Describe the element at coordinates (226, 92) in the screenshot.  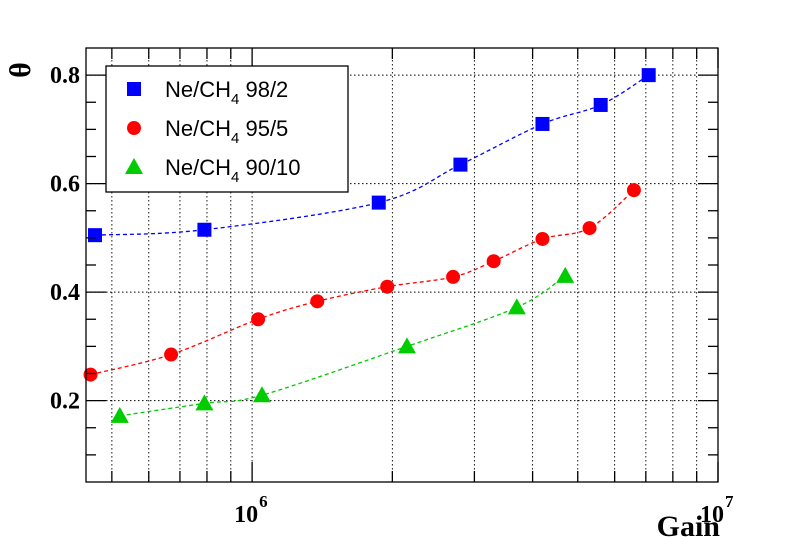
I see `legend-label: Ne/CH4 98/2` at that location.